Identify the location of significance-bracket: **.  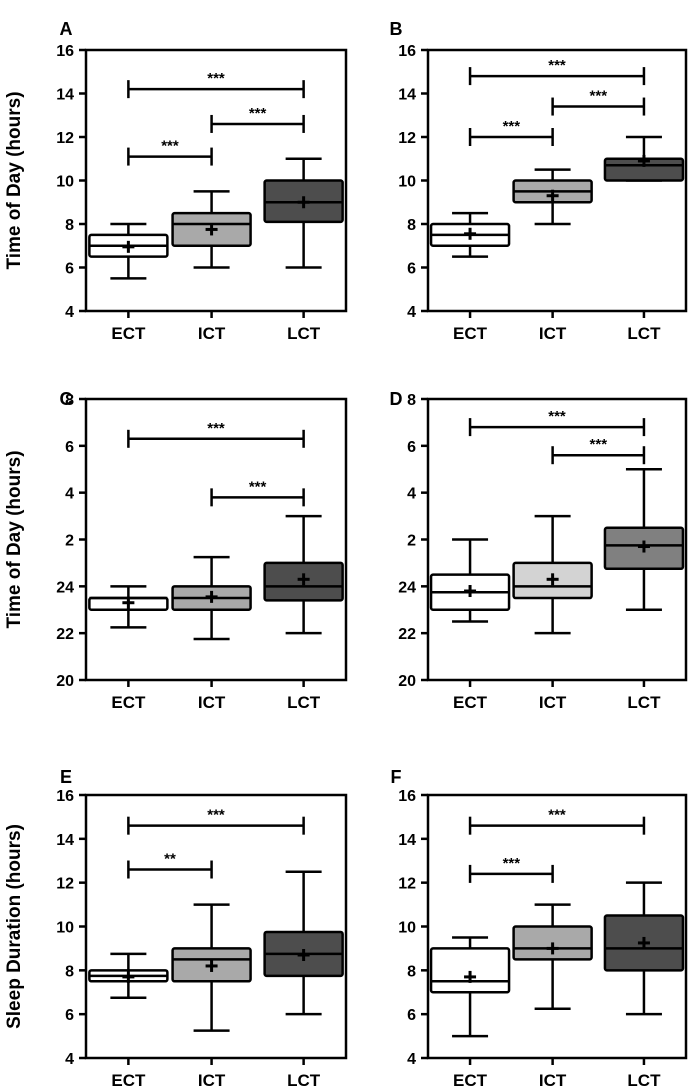
(170, 865).